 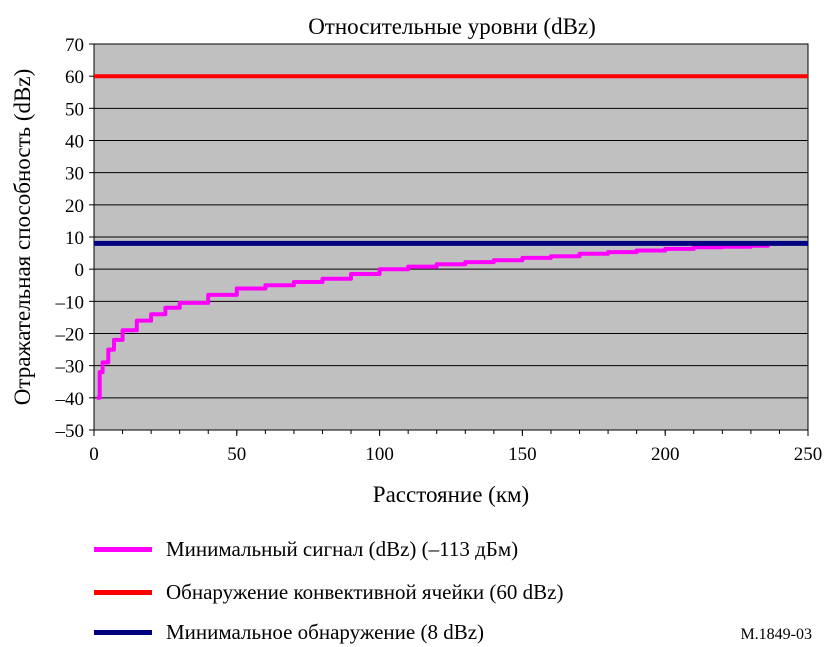 What do you see at coordinates (808, 454) in the screenshot?
I see `x-tick-label: 250` at bounding box center [808, 454].